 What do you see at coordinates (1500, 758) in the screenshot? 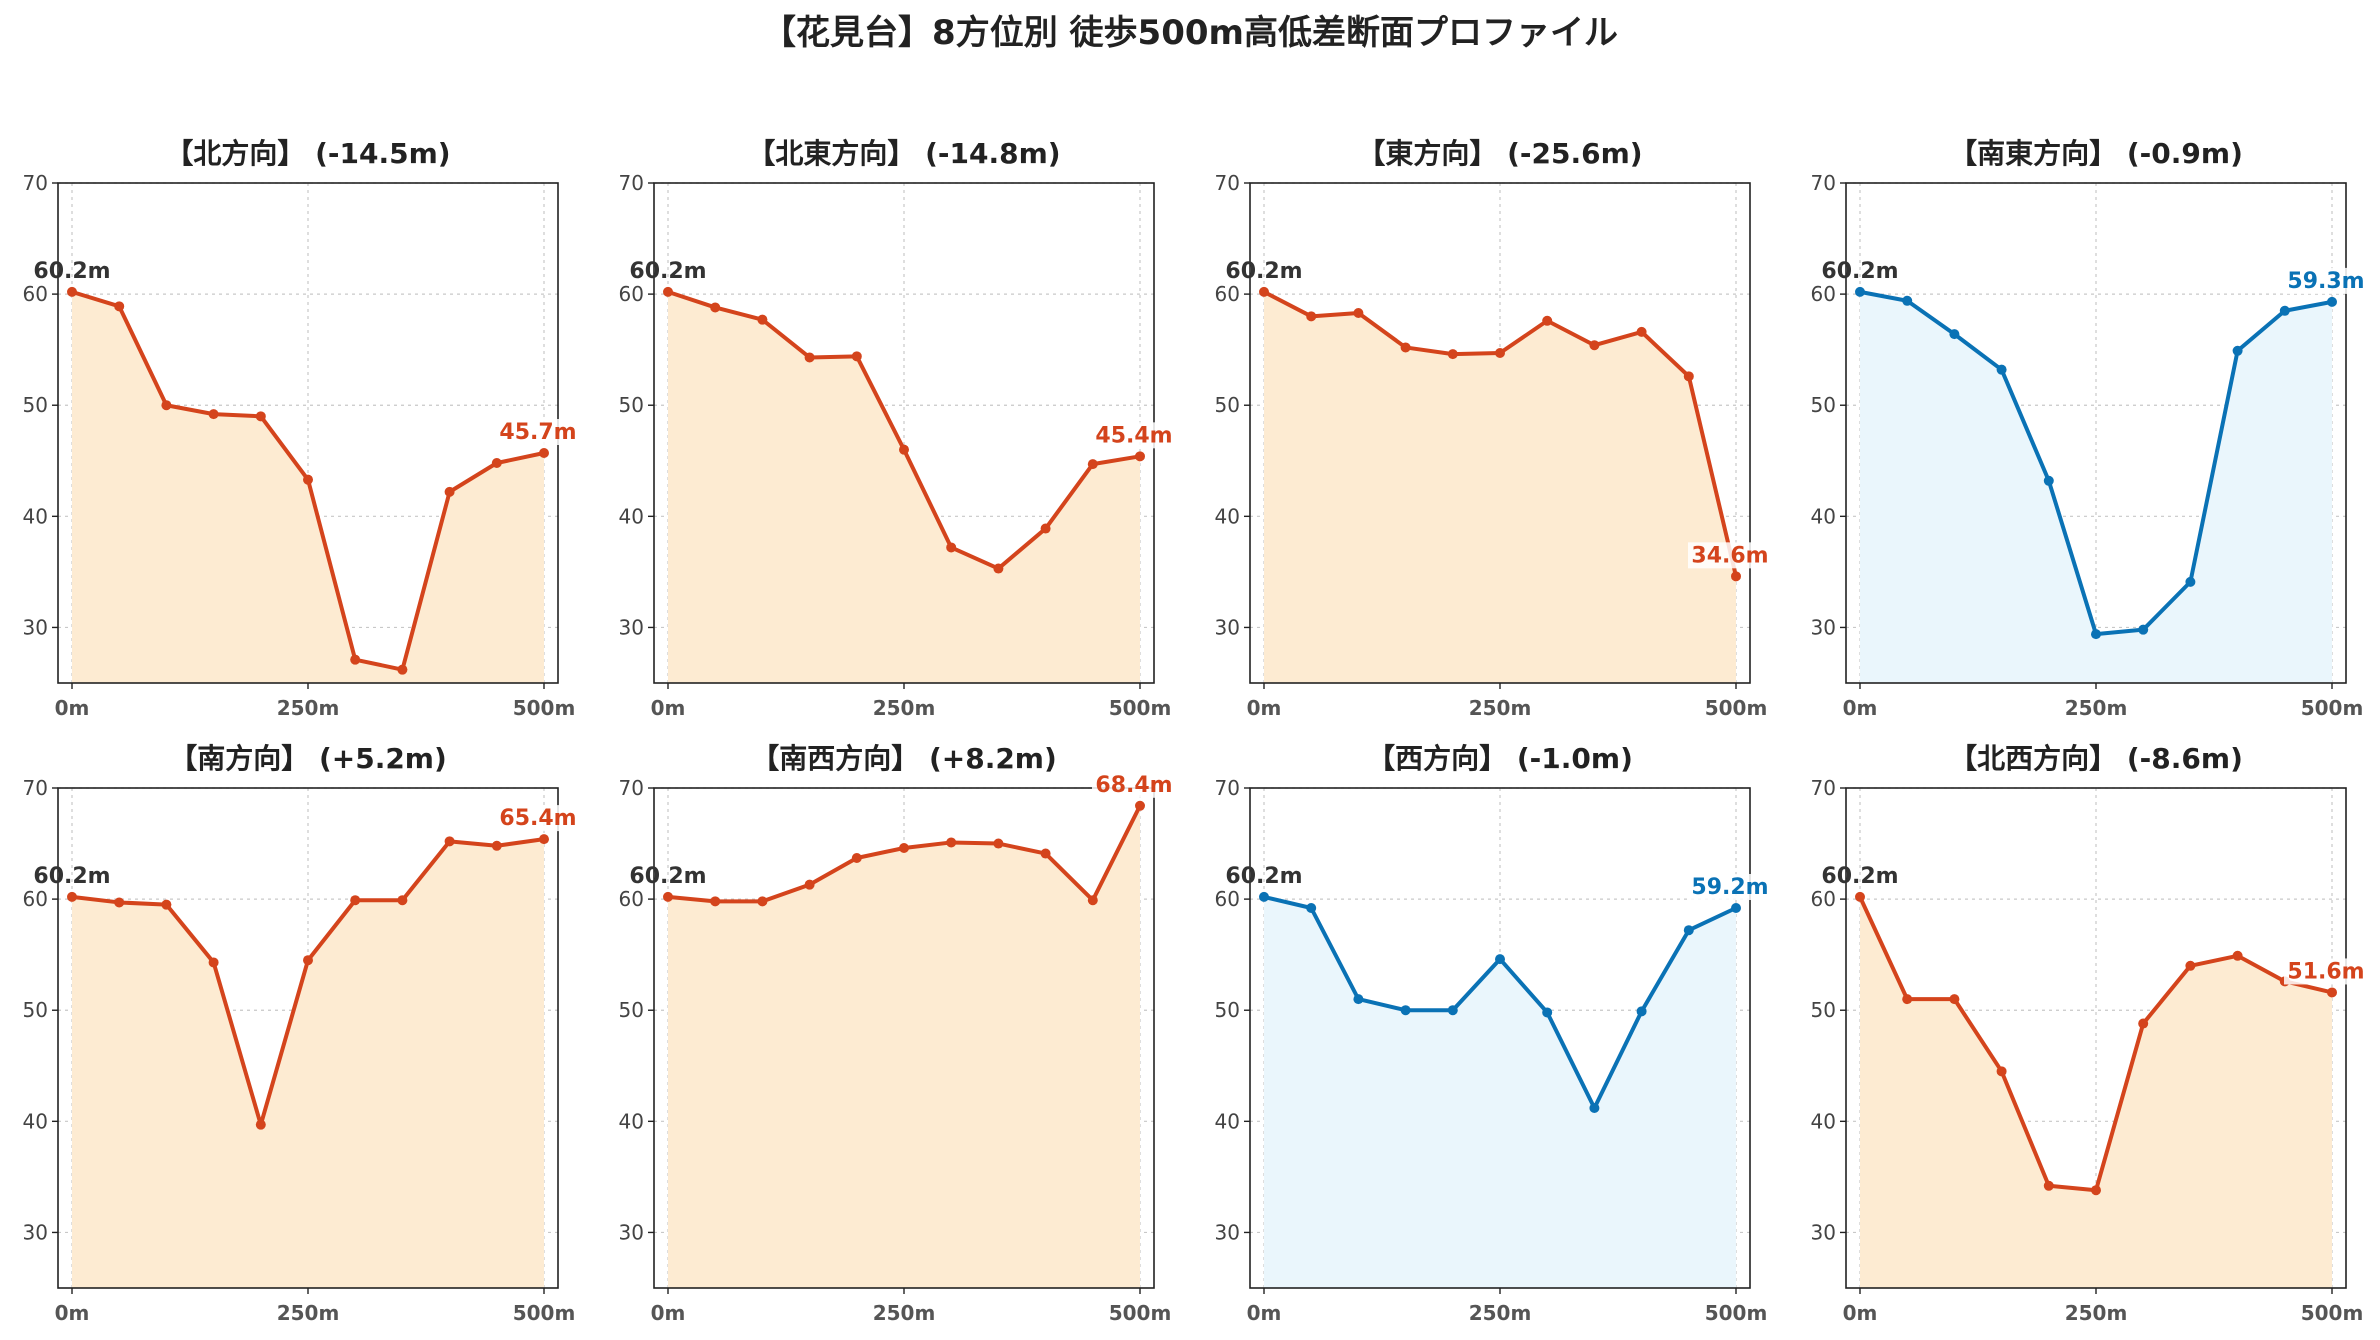
I see `panel-title: 【西方向】 (-1.0m)` at bounding box center [1500, 758].